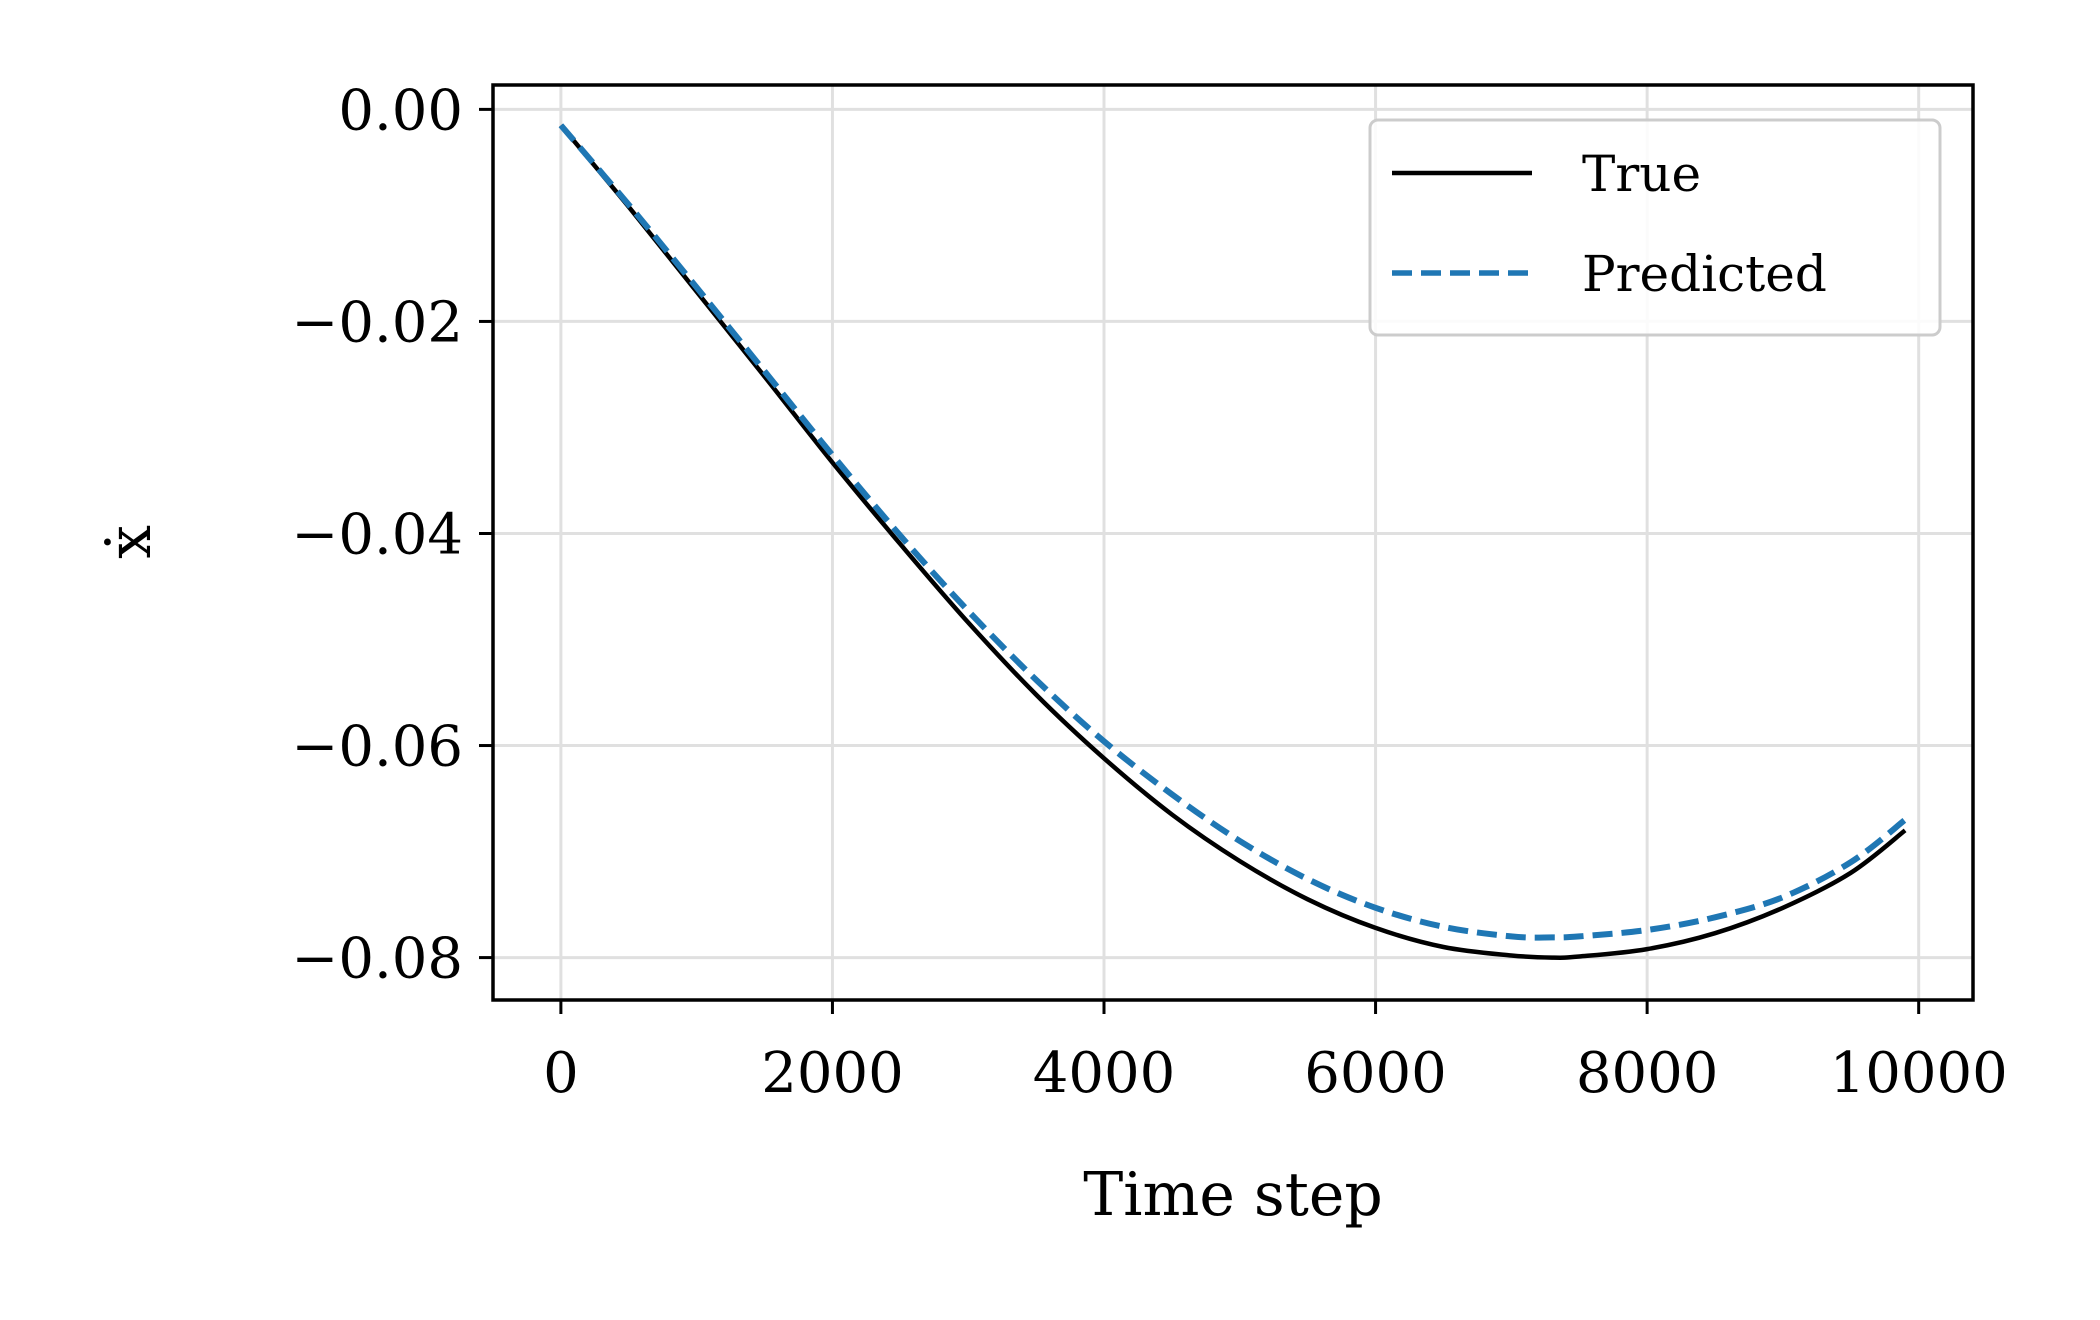 Image resolution: width=2100 pixels, height=1320 pixels. I want to click on legend-label-true: True, so click(1641, 174).